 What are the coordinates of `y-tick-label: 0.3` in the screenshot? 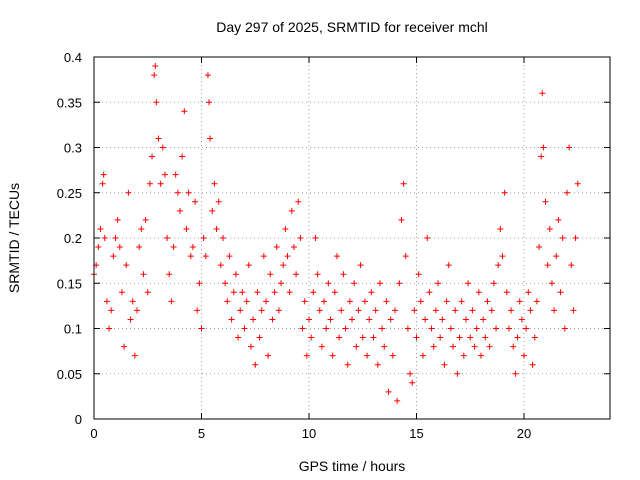 It's located at (73, 148).